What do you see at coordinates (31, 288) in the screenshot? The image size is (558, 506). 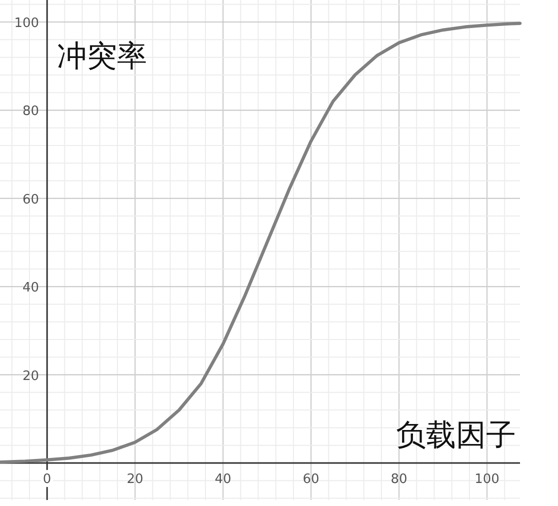 I see `y-tick-label: 40` at bounding box center [31, 288].